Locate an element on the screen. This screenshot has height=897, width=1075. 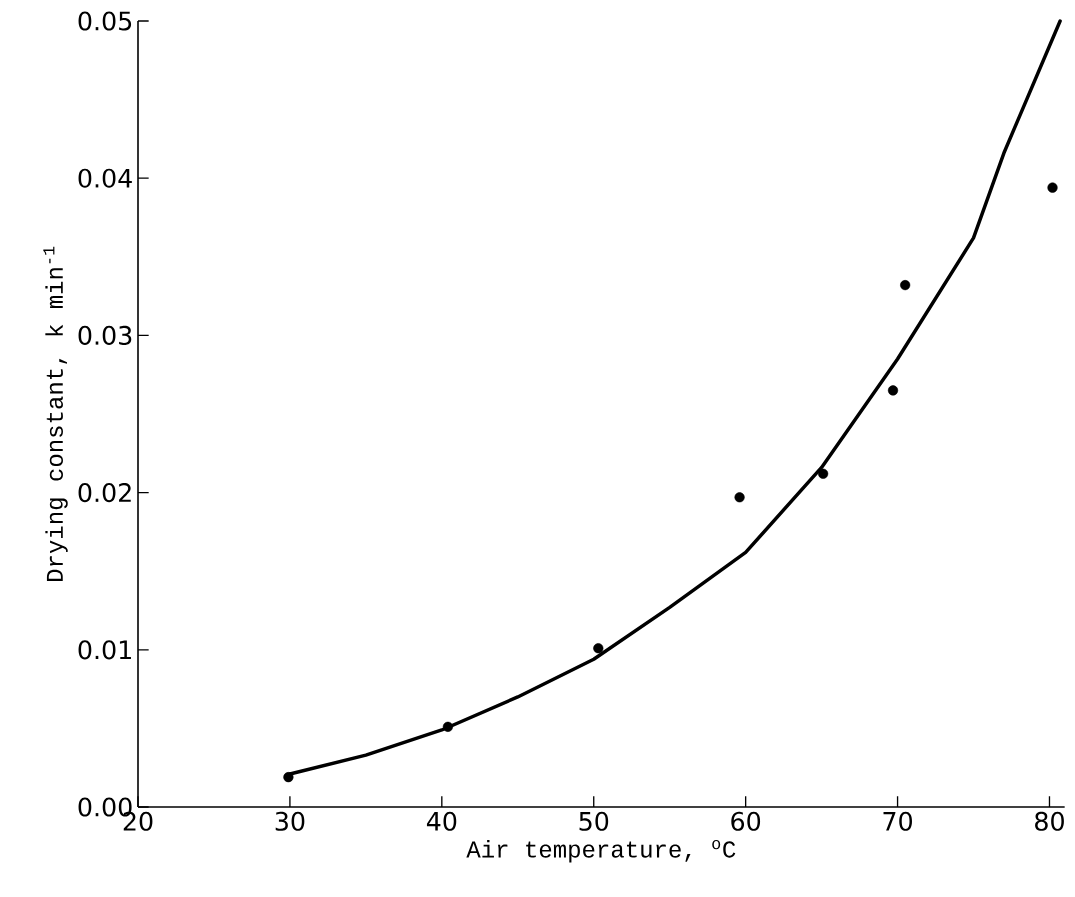
y-axis-title: Drying constant, k min$^{-1}$ is located at coordinates (55, 413).